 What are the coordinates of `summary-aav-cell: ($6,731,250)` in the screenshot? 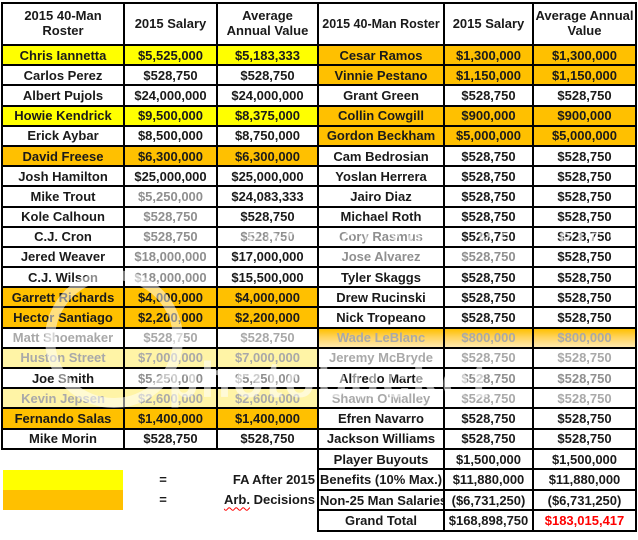 It's located at (584, 500).